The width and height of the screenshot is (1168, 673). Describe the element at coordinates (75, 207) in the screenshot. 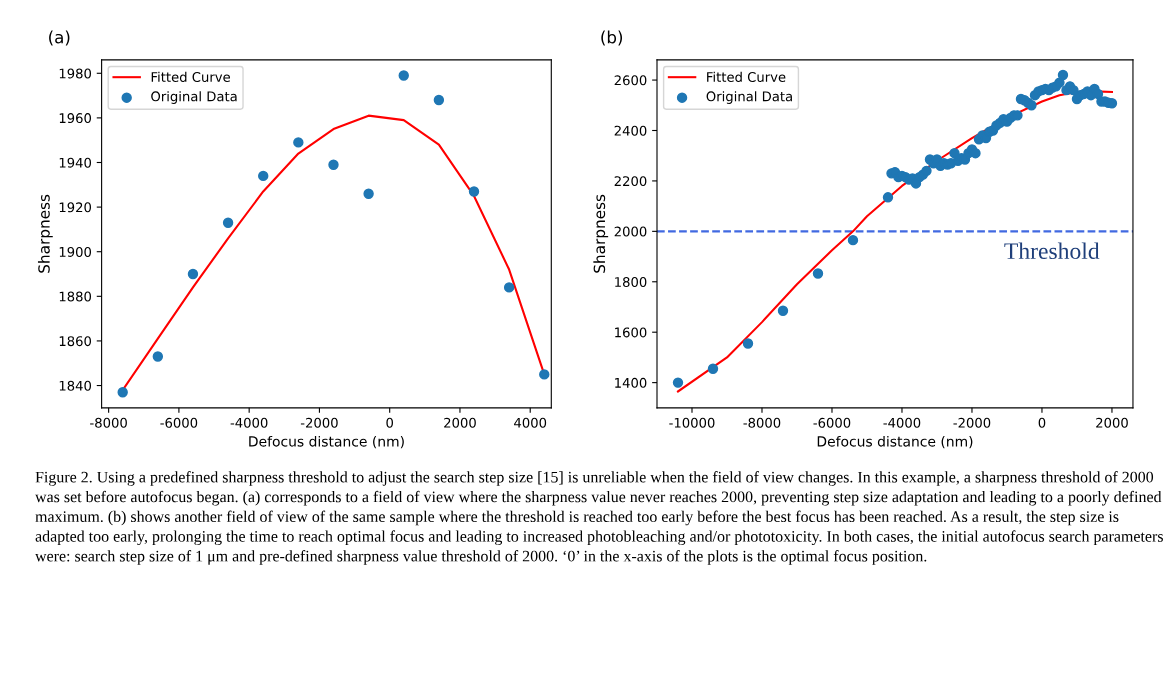

I see `y-tick-label: 1920` at that location.